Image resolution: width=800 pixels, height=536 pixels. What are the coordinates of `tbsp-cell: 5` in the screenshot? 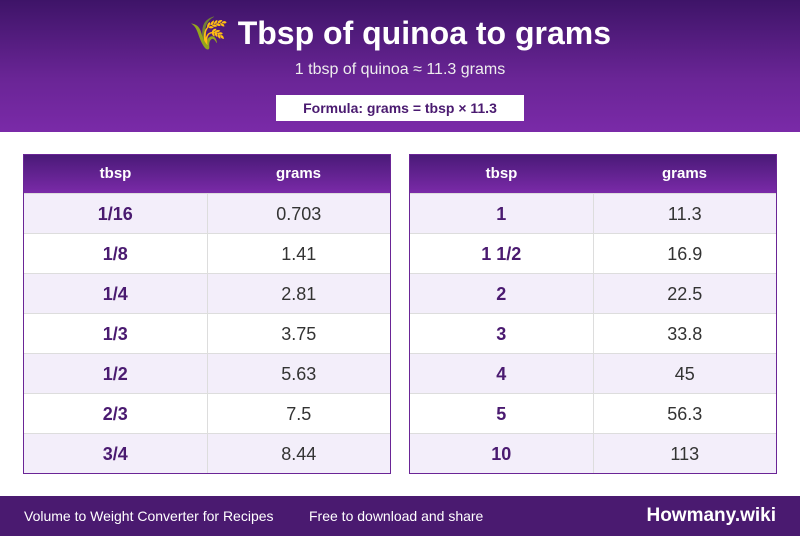 It's located at (502, 413).